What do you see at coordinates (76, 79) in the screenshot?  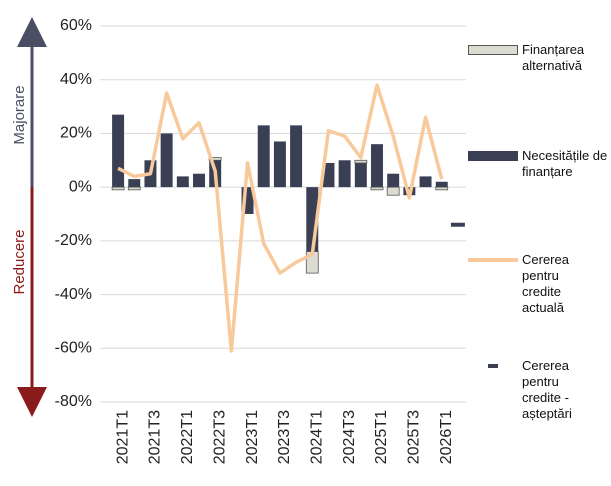 I see `y-tick-label: 40%` at bounding box center [76, 79].